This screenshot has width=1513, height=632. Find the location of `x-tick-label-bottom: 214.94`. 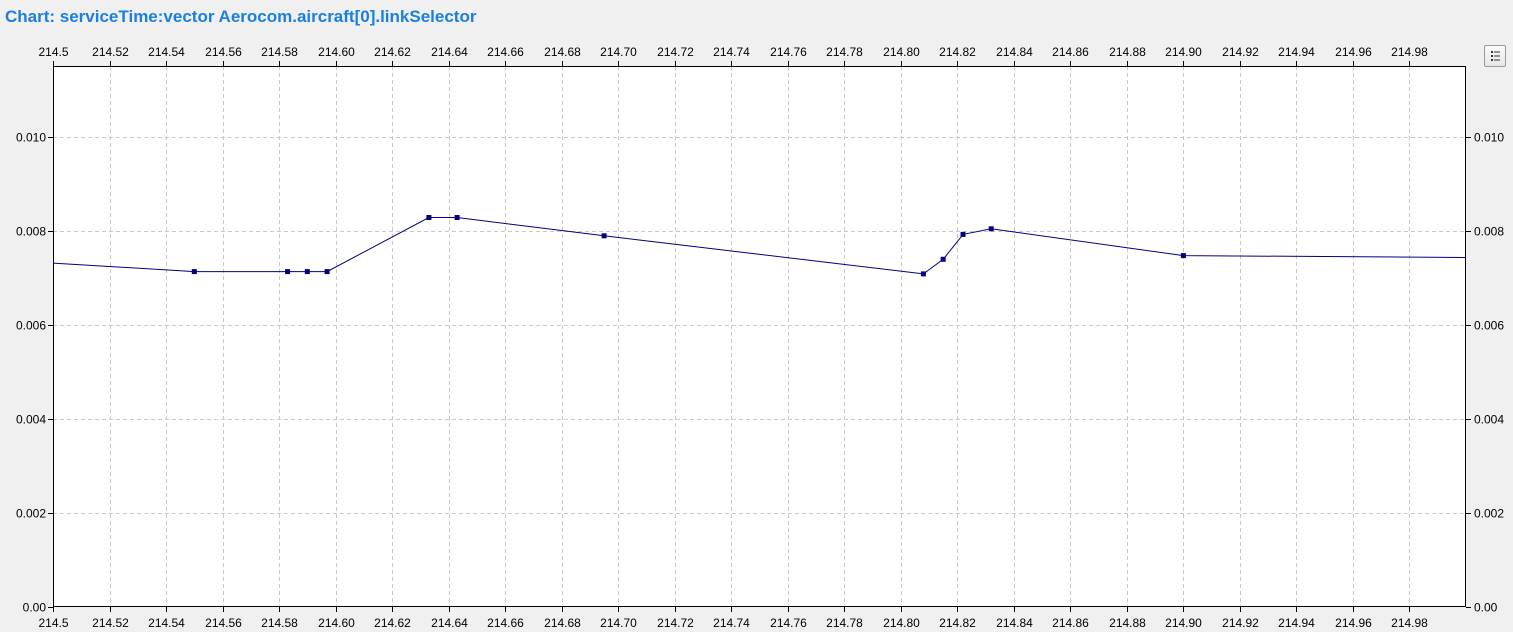

x-tick-label-bottom: 214.94 is located at coordinates (1296, 623).